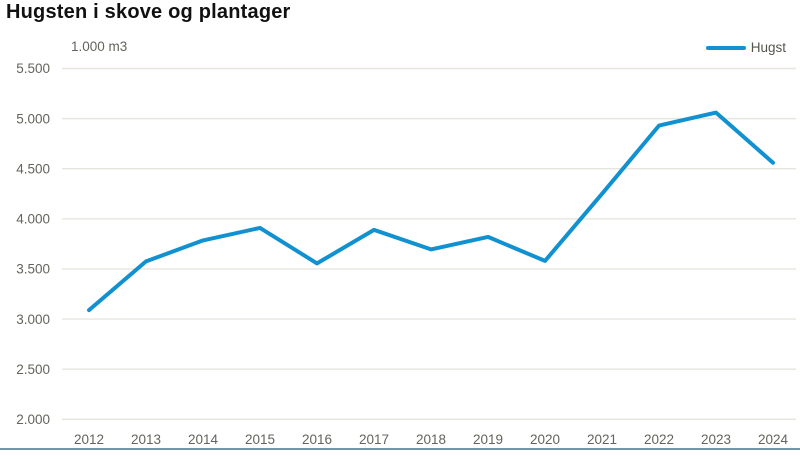 Image resolution: width=800 pixels, height=459 pixels. Describe the element at coordinates (260, 439) in the screenshot. I see `x-axis-tick-label: 2015` at that location.